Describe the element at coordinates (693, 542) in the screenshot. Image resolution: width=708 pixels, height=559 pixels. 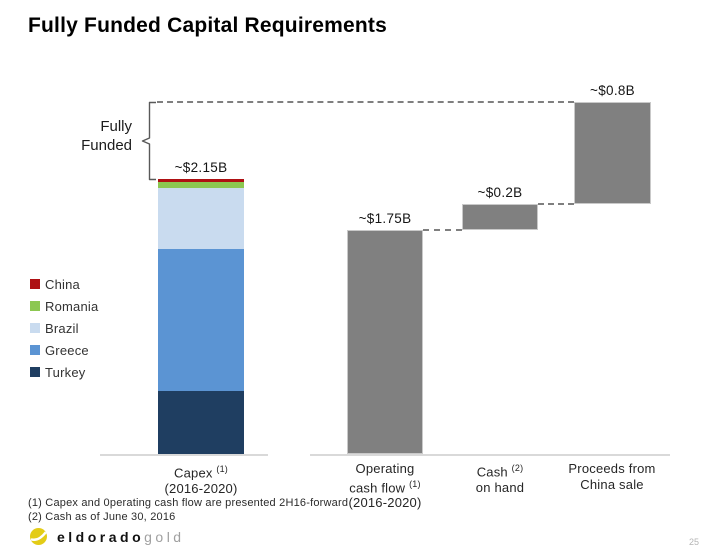
I see `page-number: 25` at that location.